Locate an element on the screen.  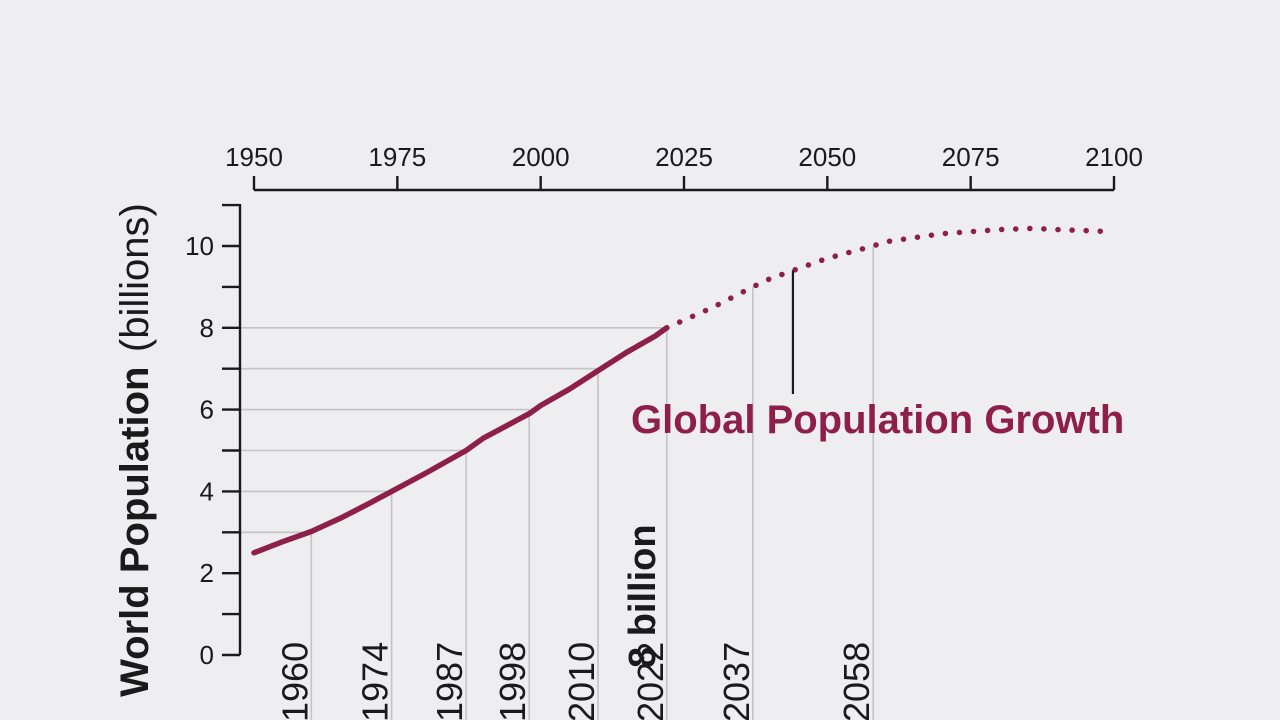
milestone-year-label: 2022 is located at coordinates (650, 681).